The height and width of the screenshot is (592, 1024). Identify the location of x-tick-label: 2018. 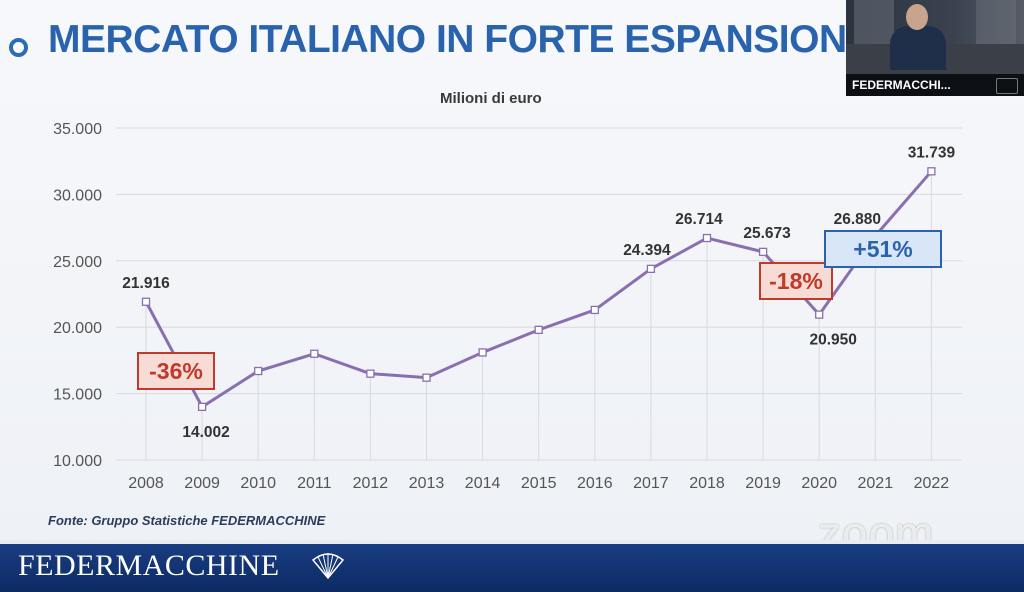
(707, 483).